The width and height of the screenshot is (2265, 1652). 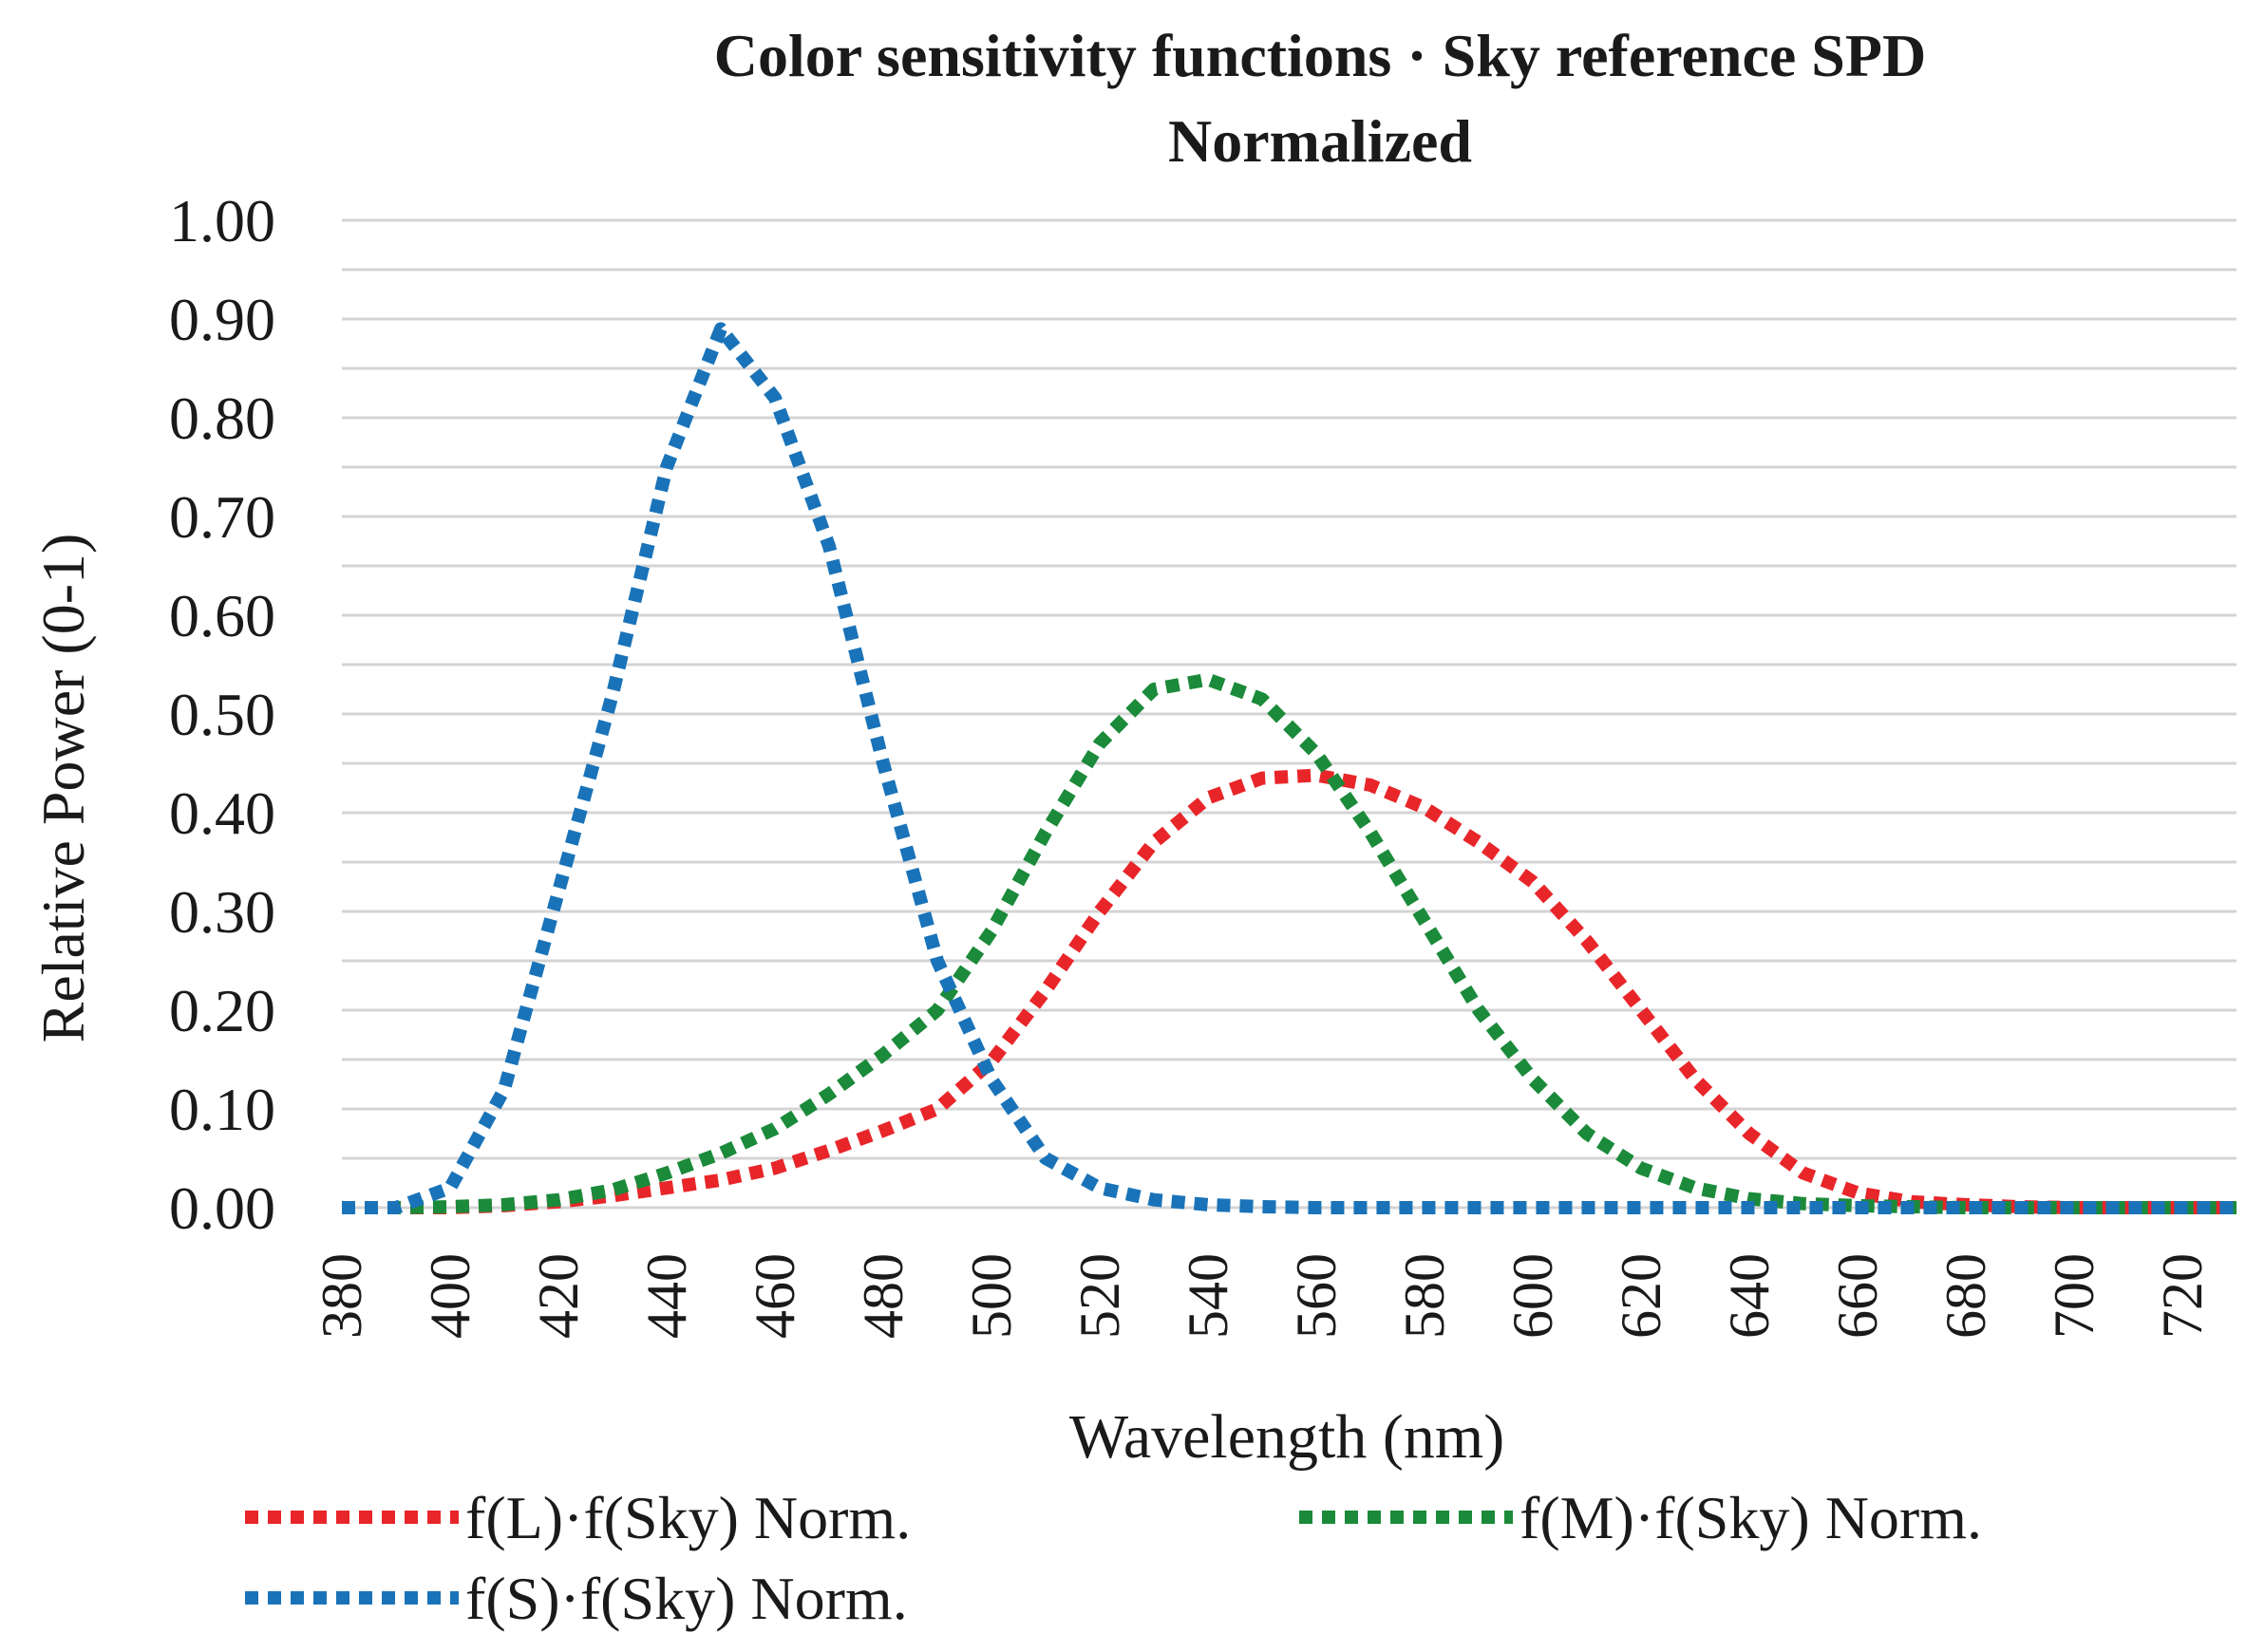 I want to click on x-tick-label: 440, so click(x=666, y=1296).